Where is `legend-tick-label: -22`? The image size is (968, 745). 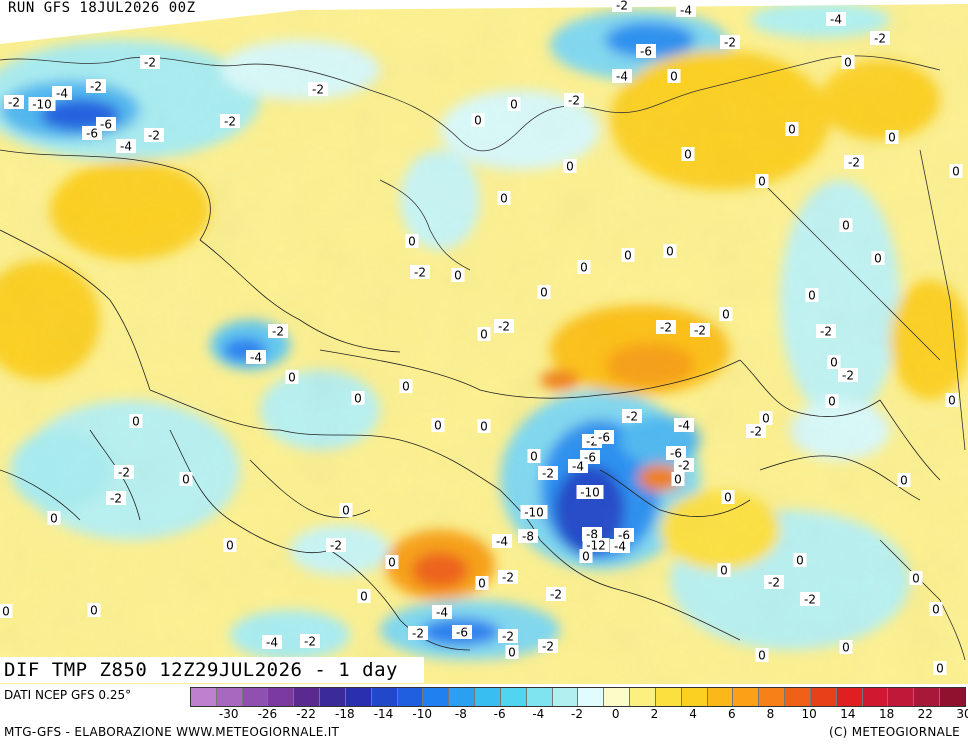
legend-tick-label: -22 is located at coordinates (306, 714).